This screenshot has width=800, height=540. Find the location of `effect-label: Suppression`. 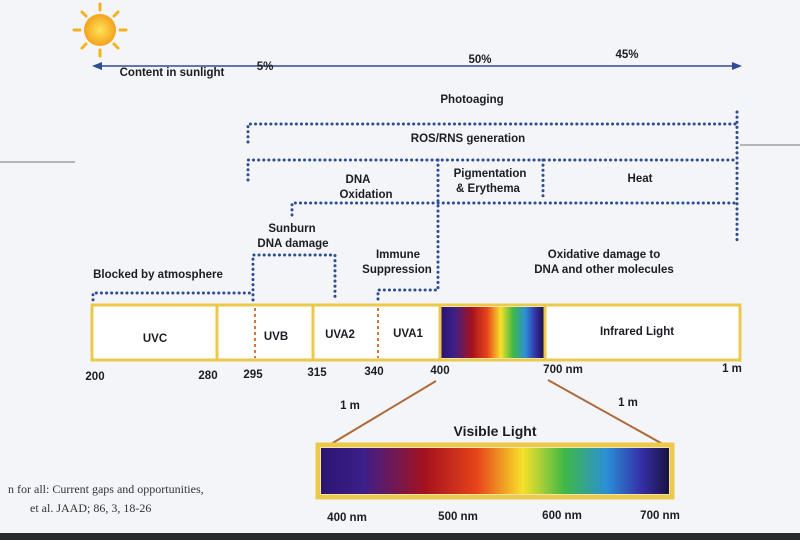

effect-label: Suppression is located at coordinates (397, 270).